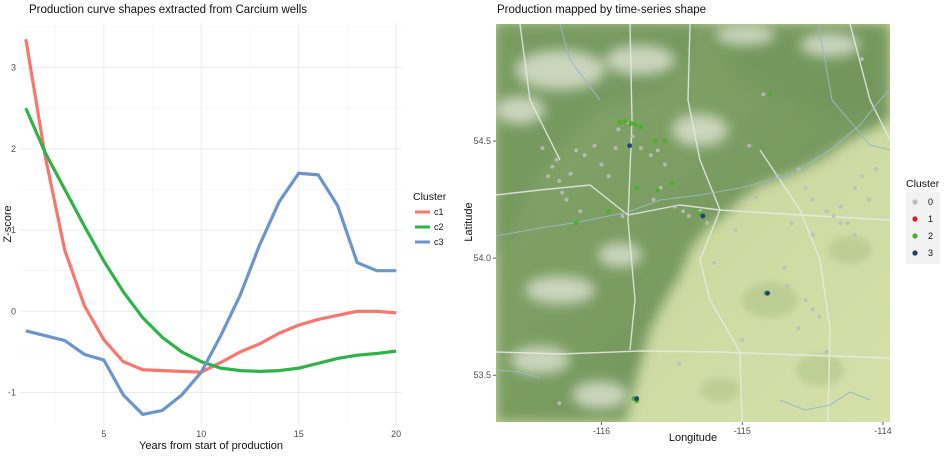 The image size is (947, 460). I want to click on line-x-tick-label: 10, so click(201, 434).